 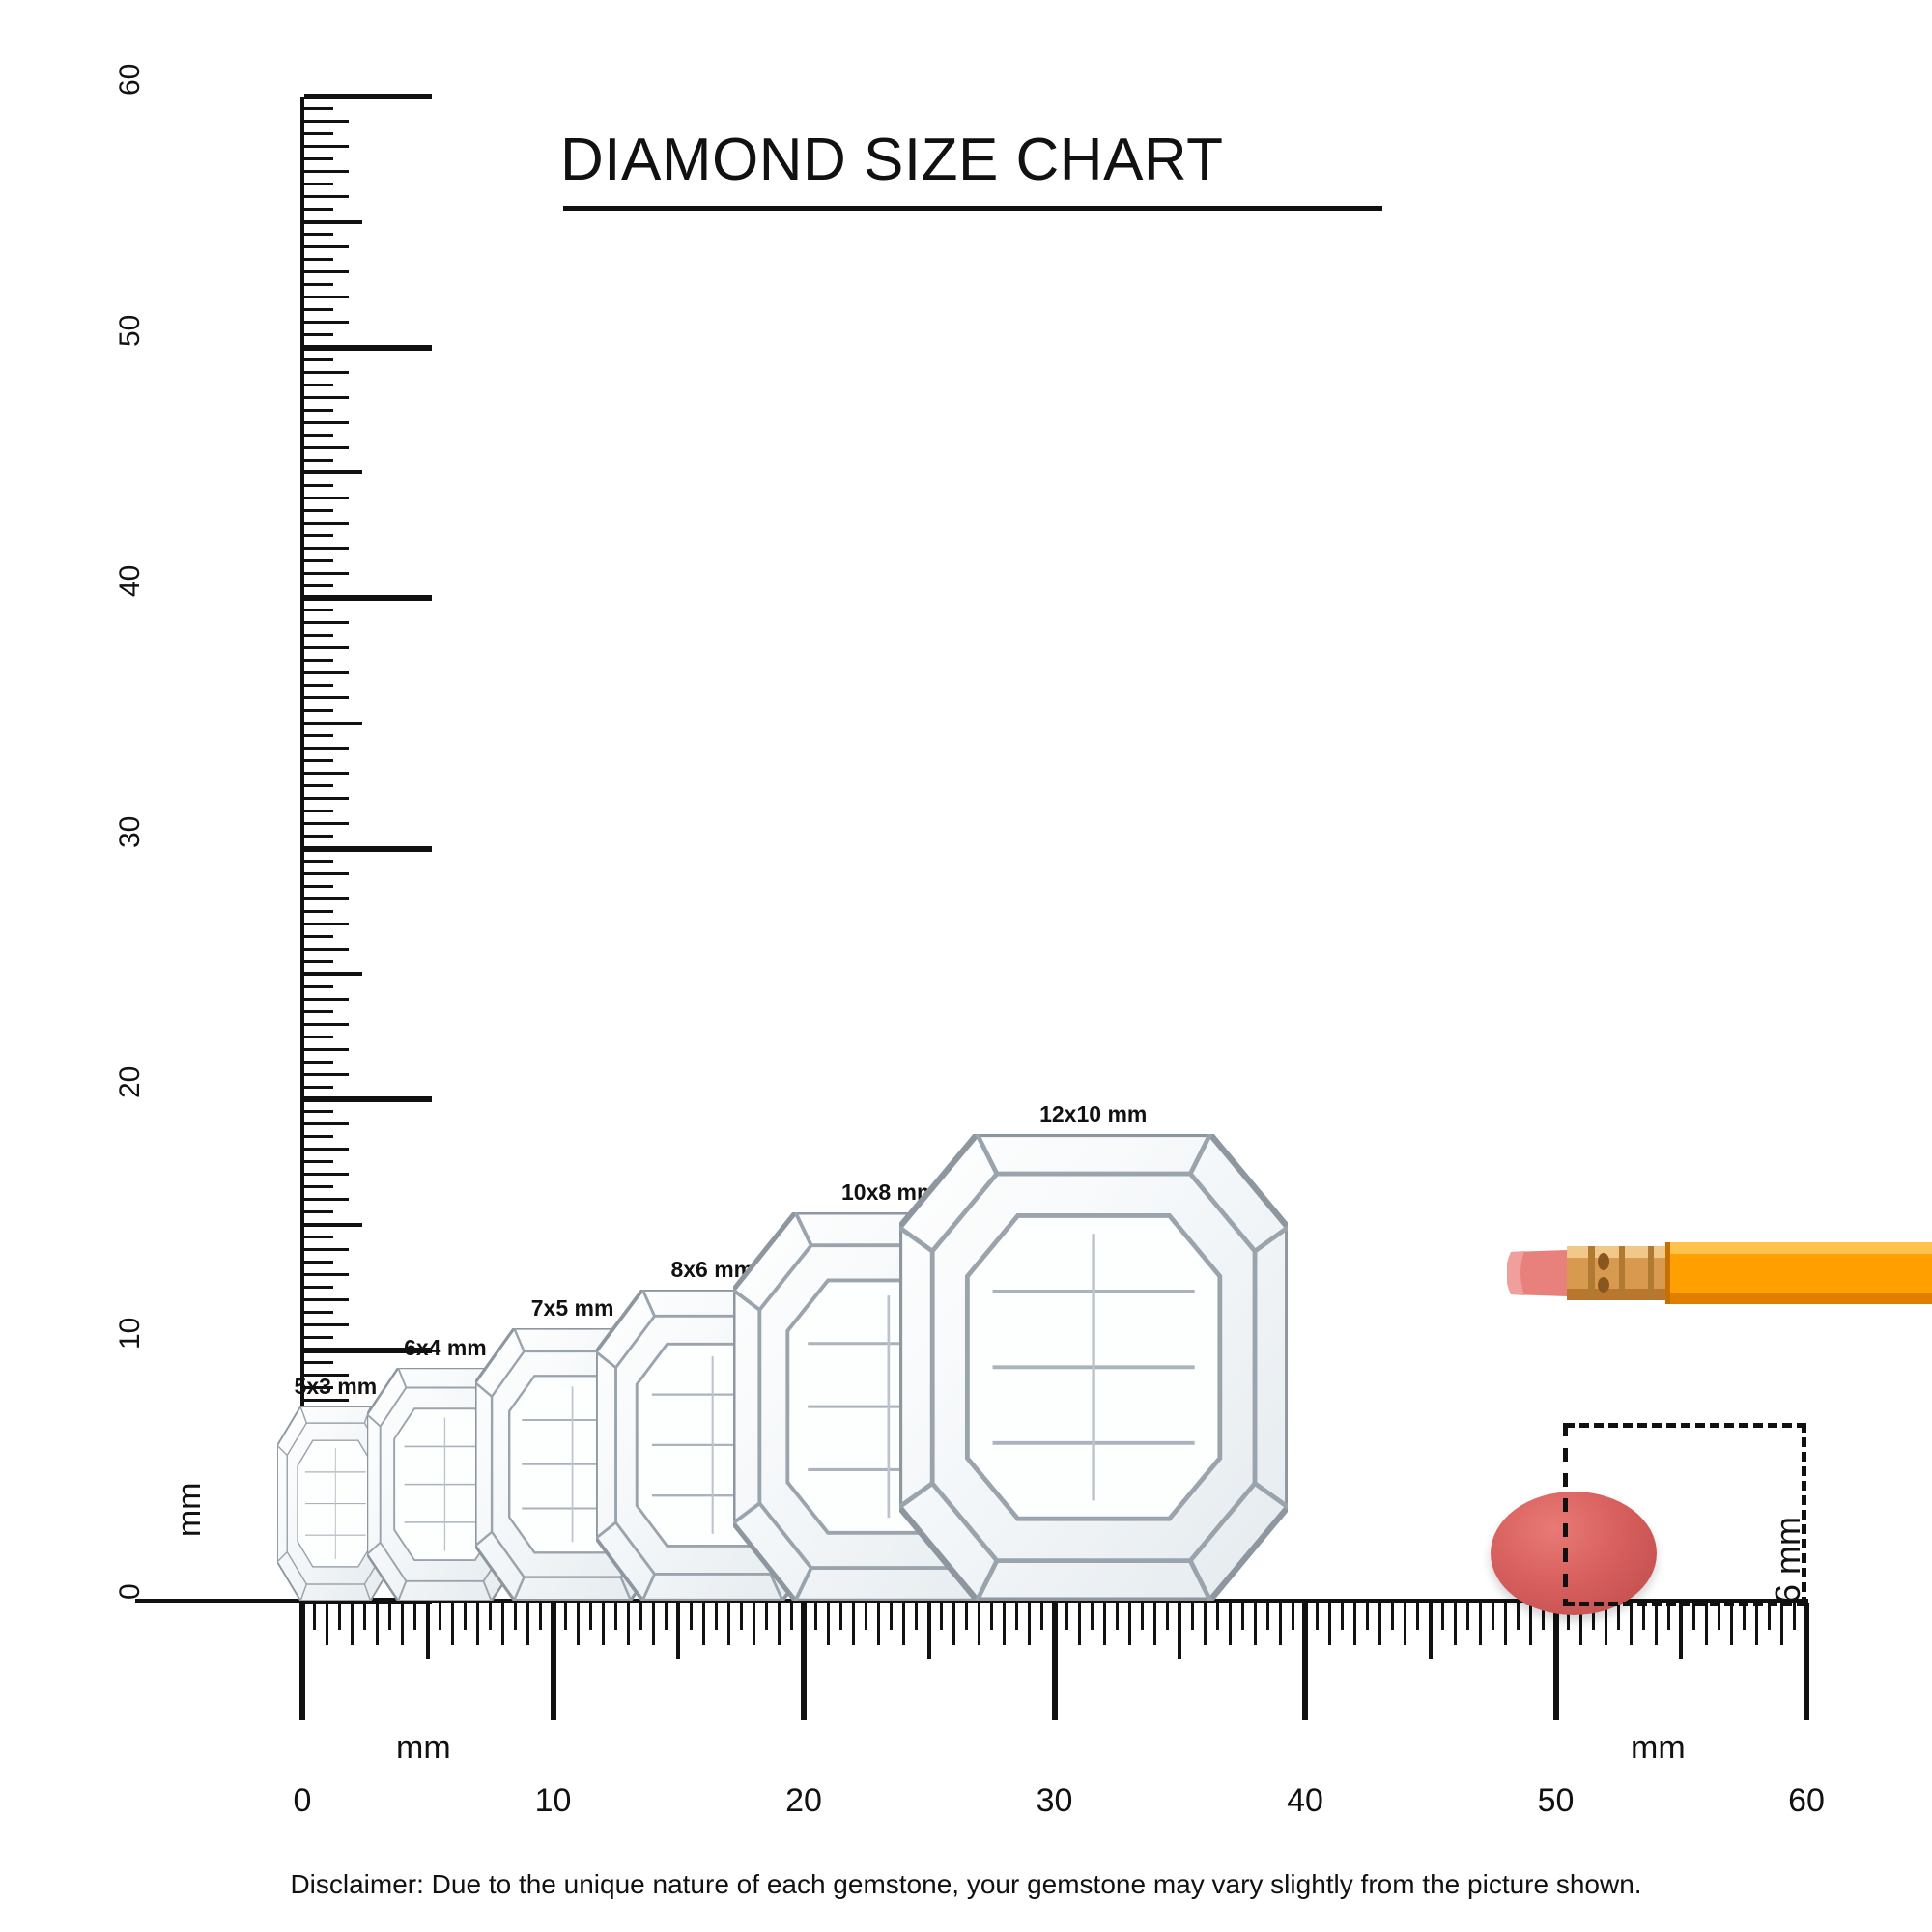 I want to click on title-underline, so click(x=972, y=208).